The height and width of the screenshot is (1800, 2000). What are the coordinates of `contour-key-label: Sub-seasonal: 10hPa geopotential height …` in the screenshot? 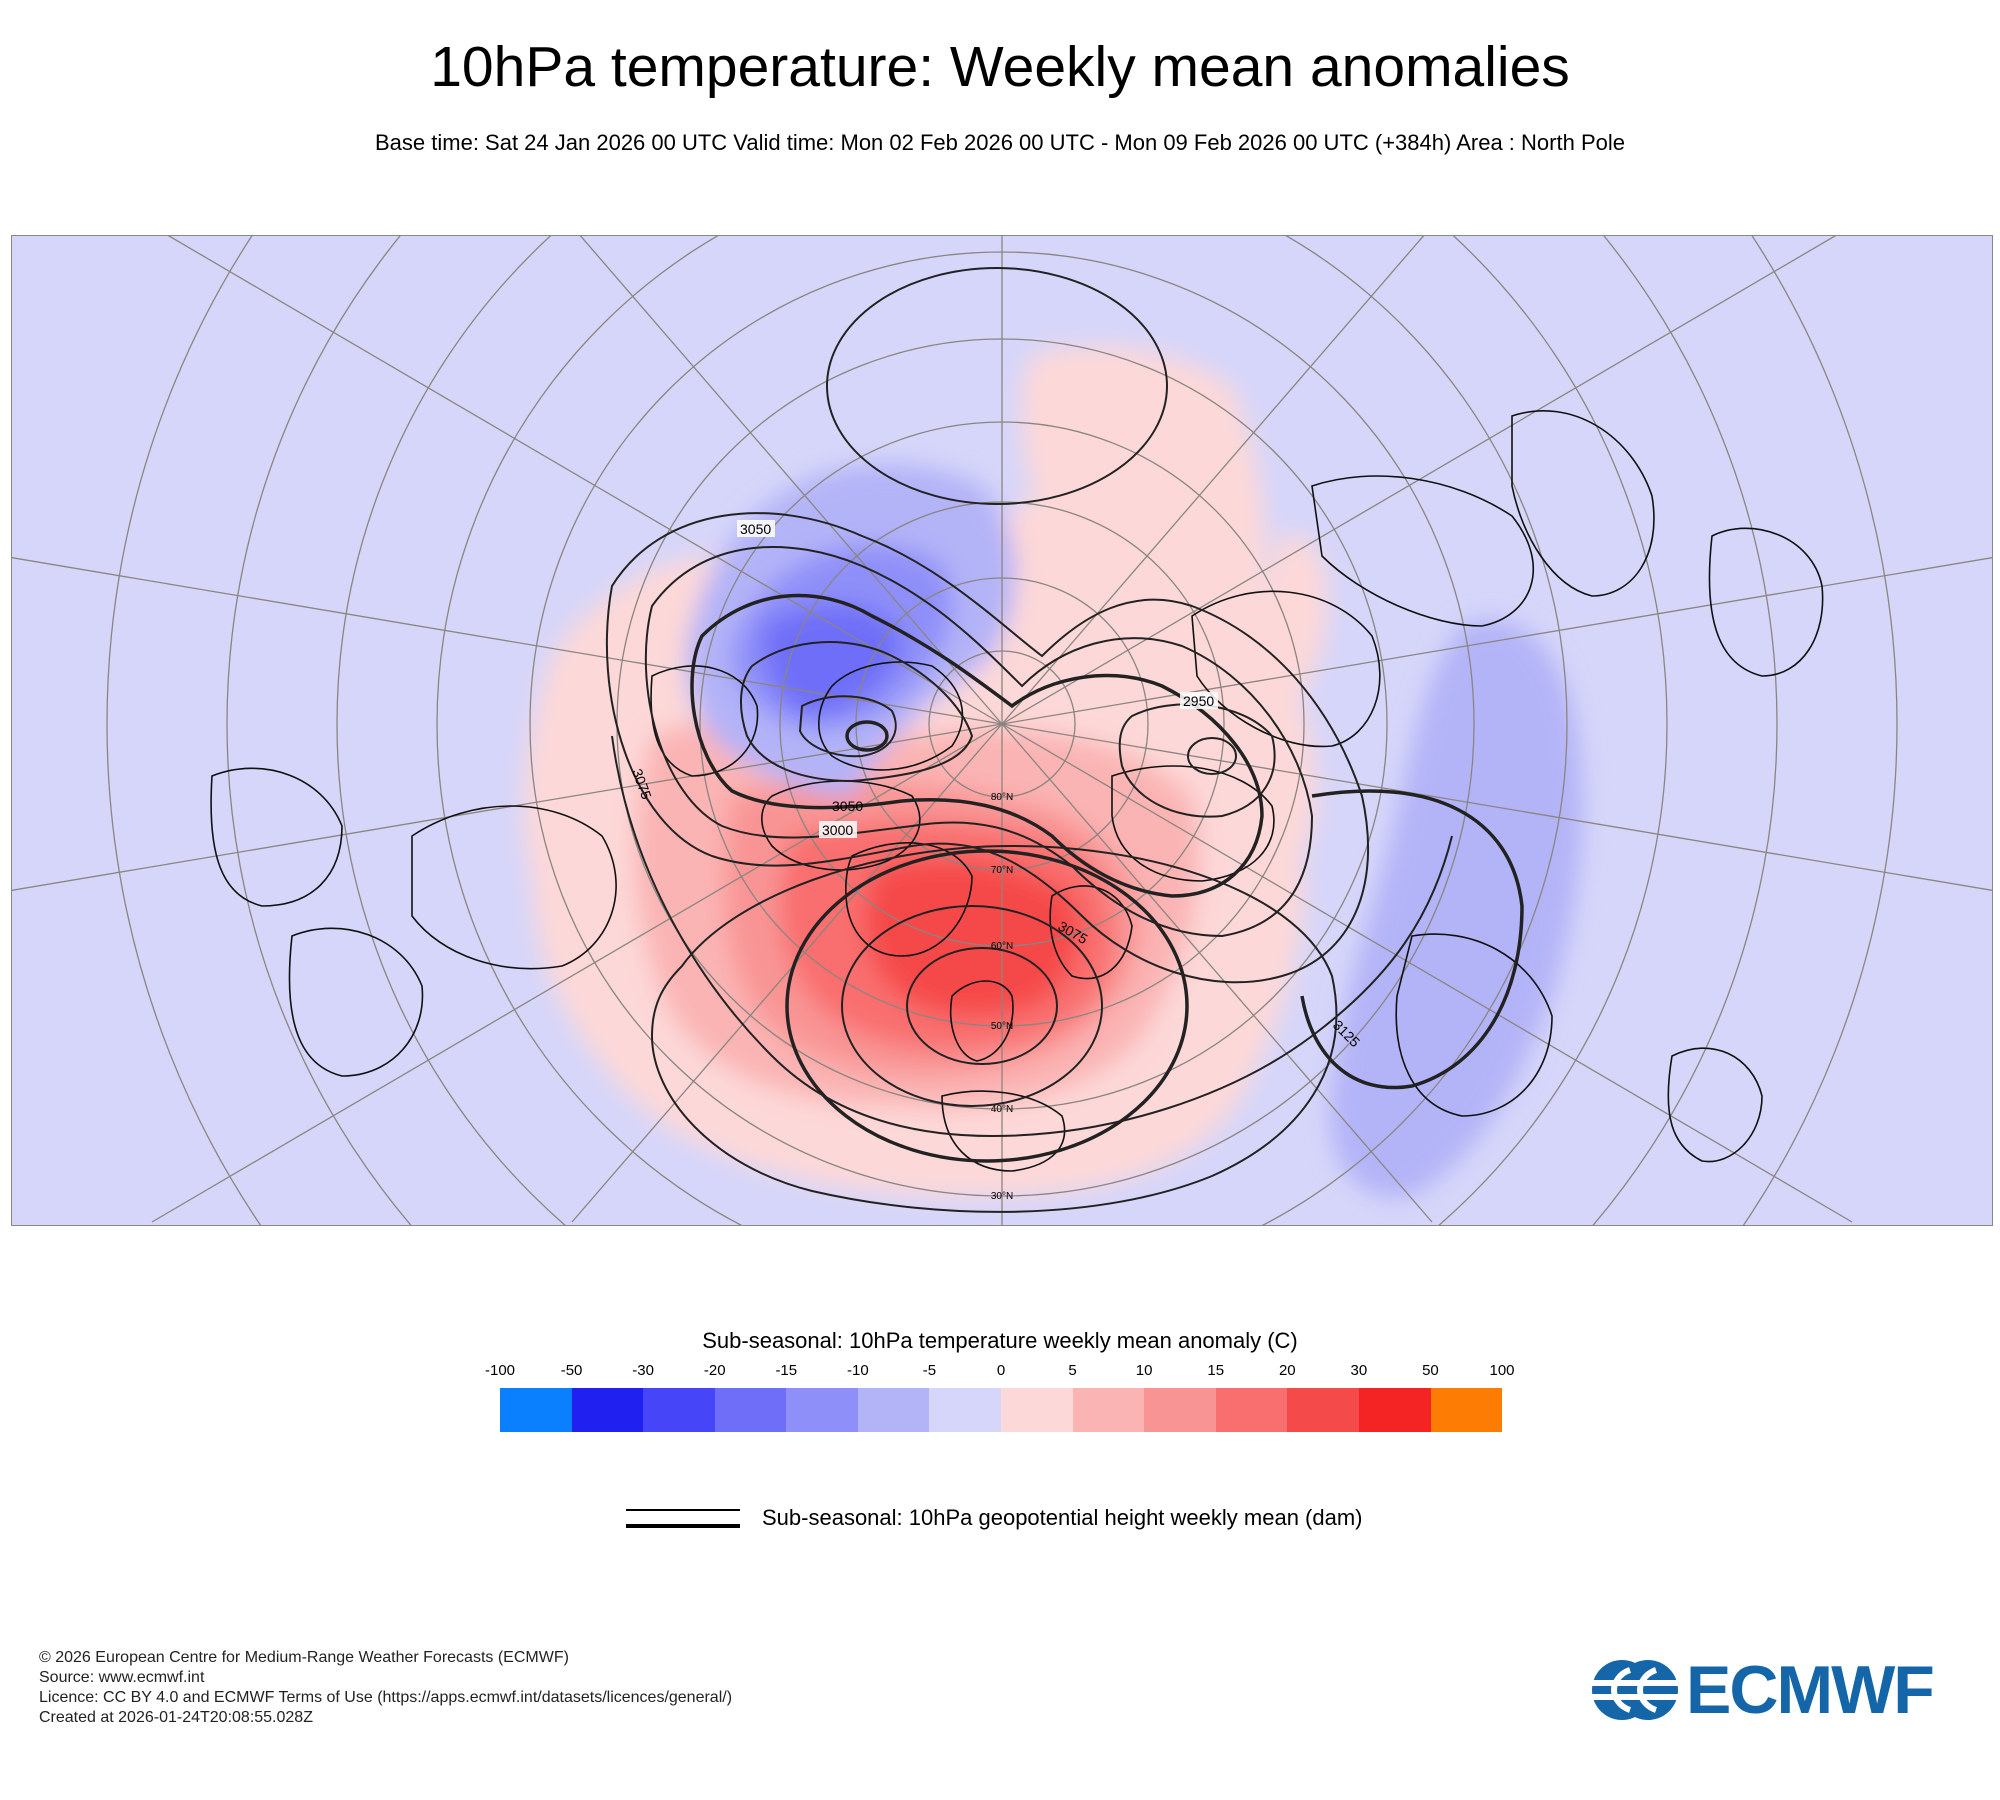 It's located at (1062, 1517).